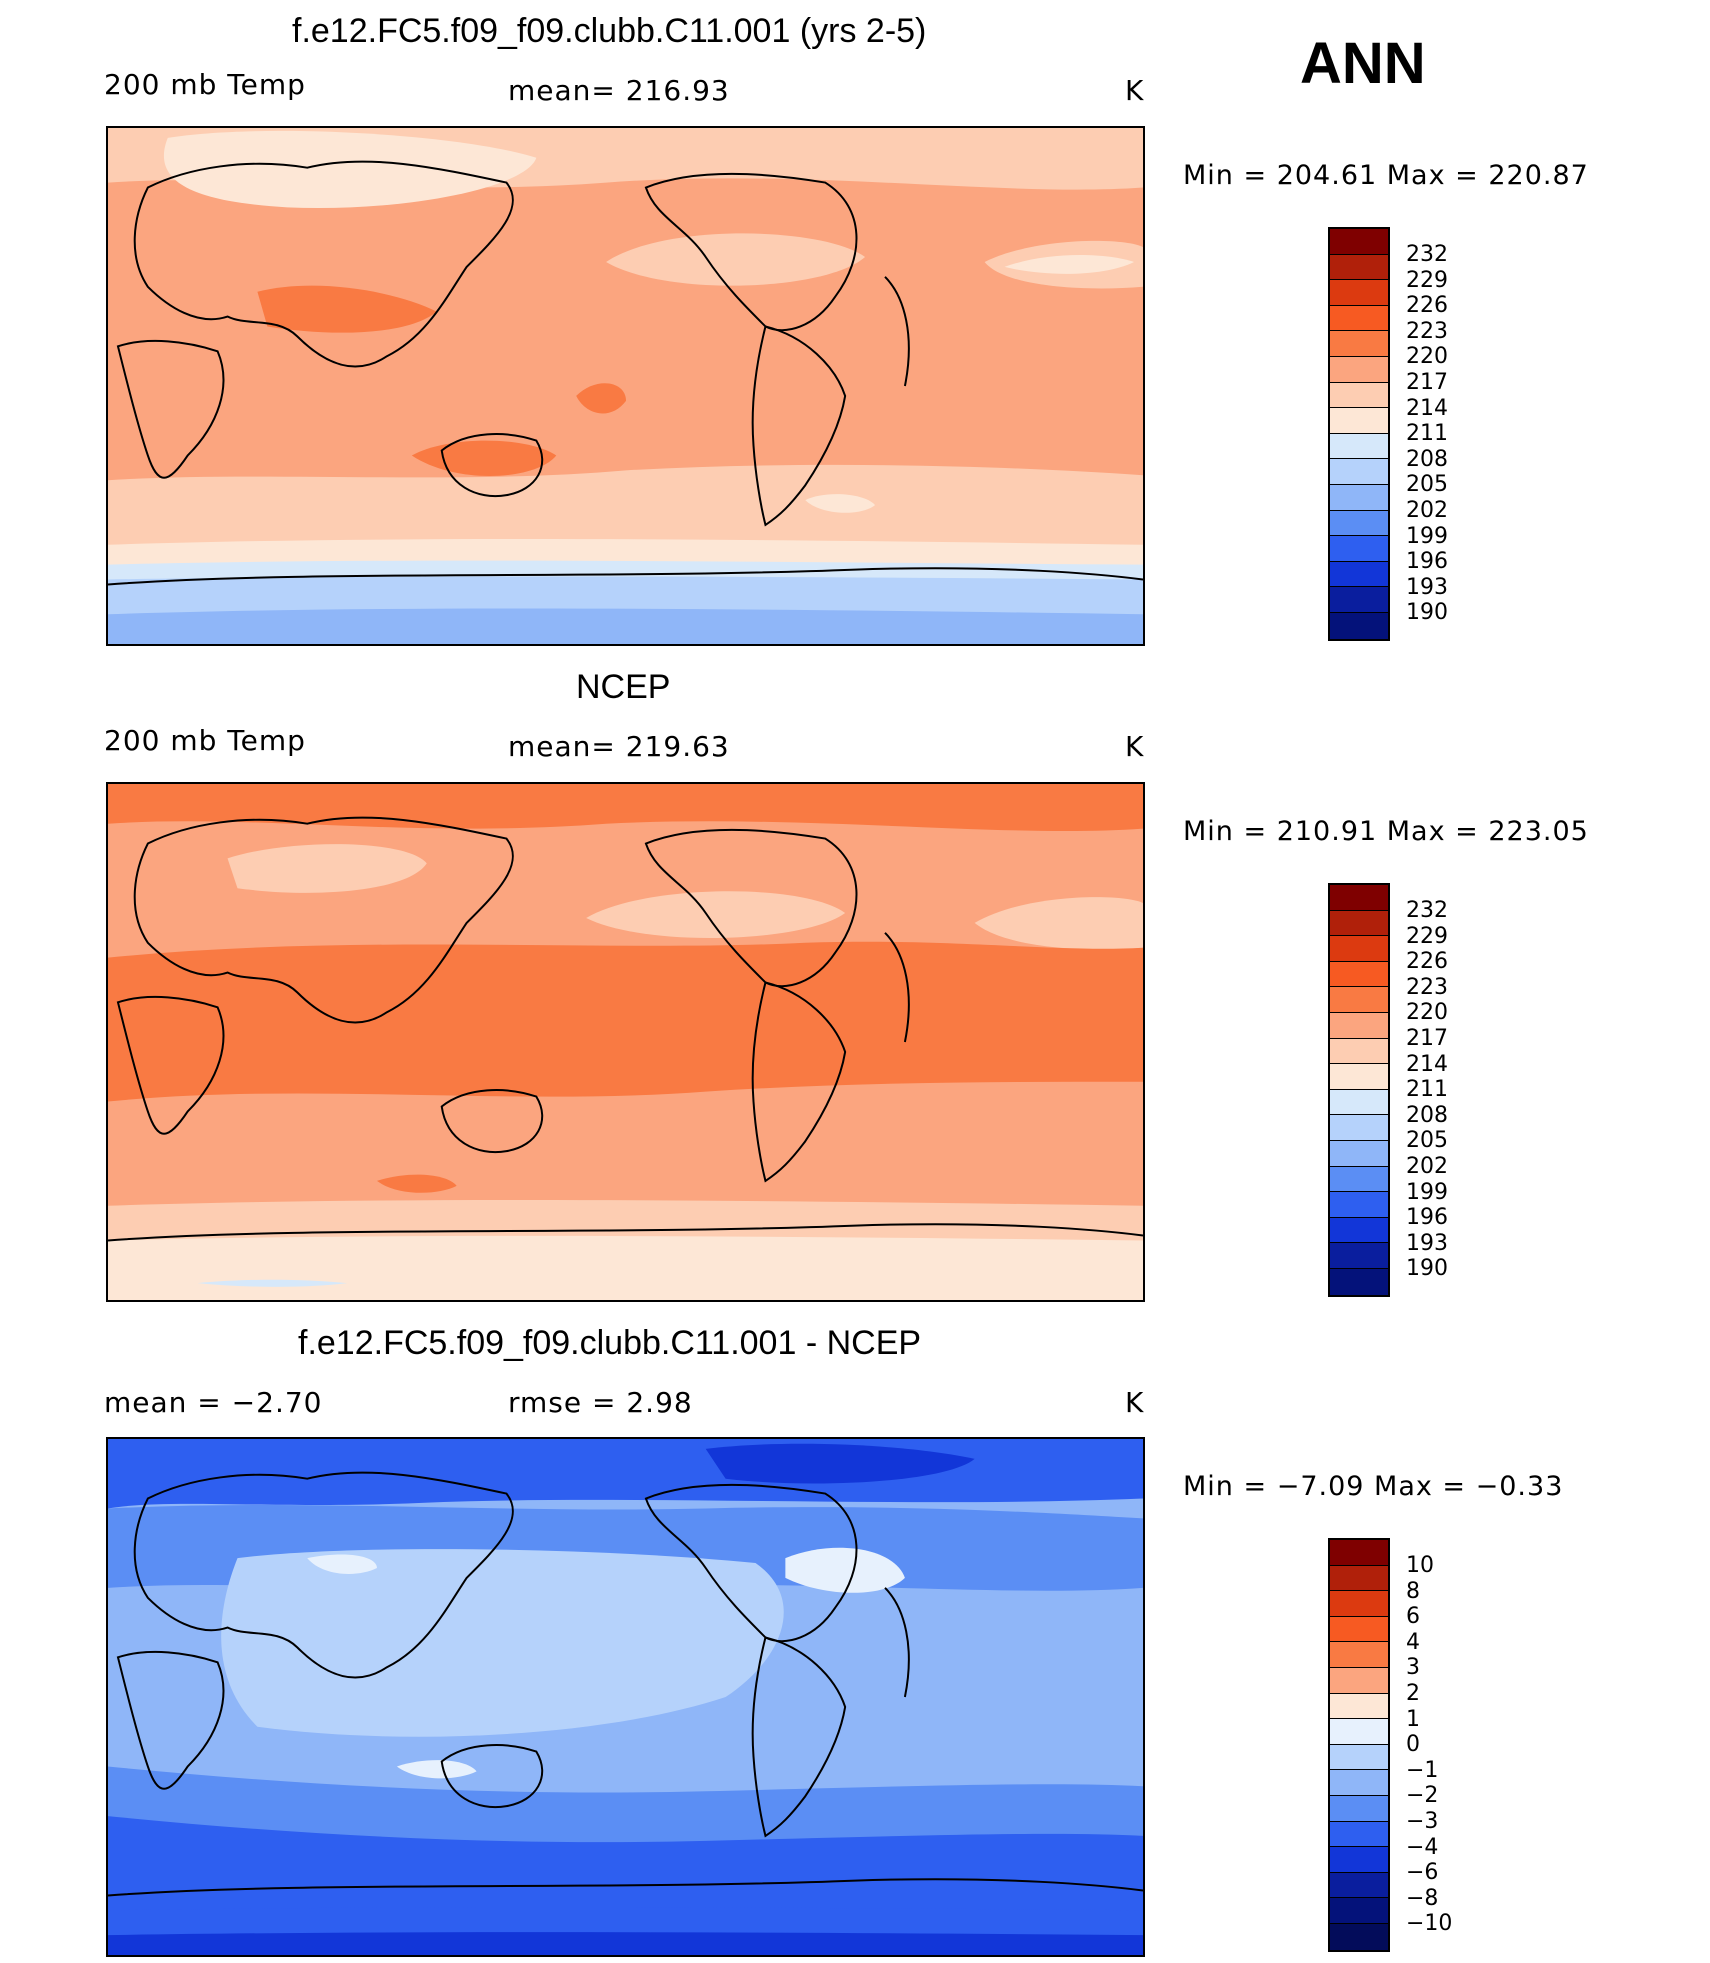 Image resolution: width=1710 pixels, height=1963 pixels. Describe the element at coordinates (736, 259) in the screenshot. I see `field-patch-pacific` at that location.